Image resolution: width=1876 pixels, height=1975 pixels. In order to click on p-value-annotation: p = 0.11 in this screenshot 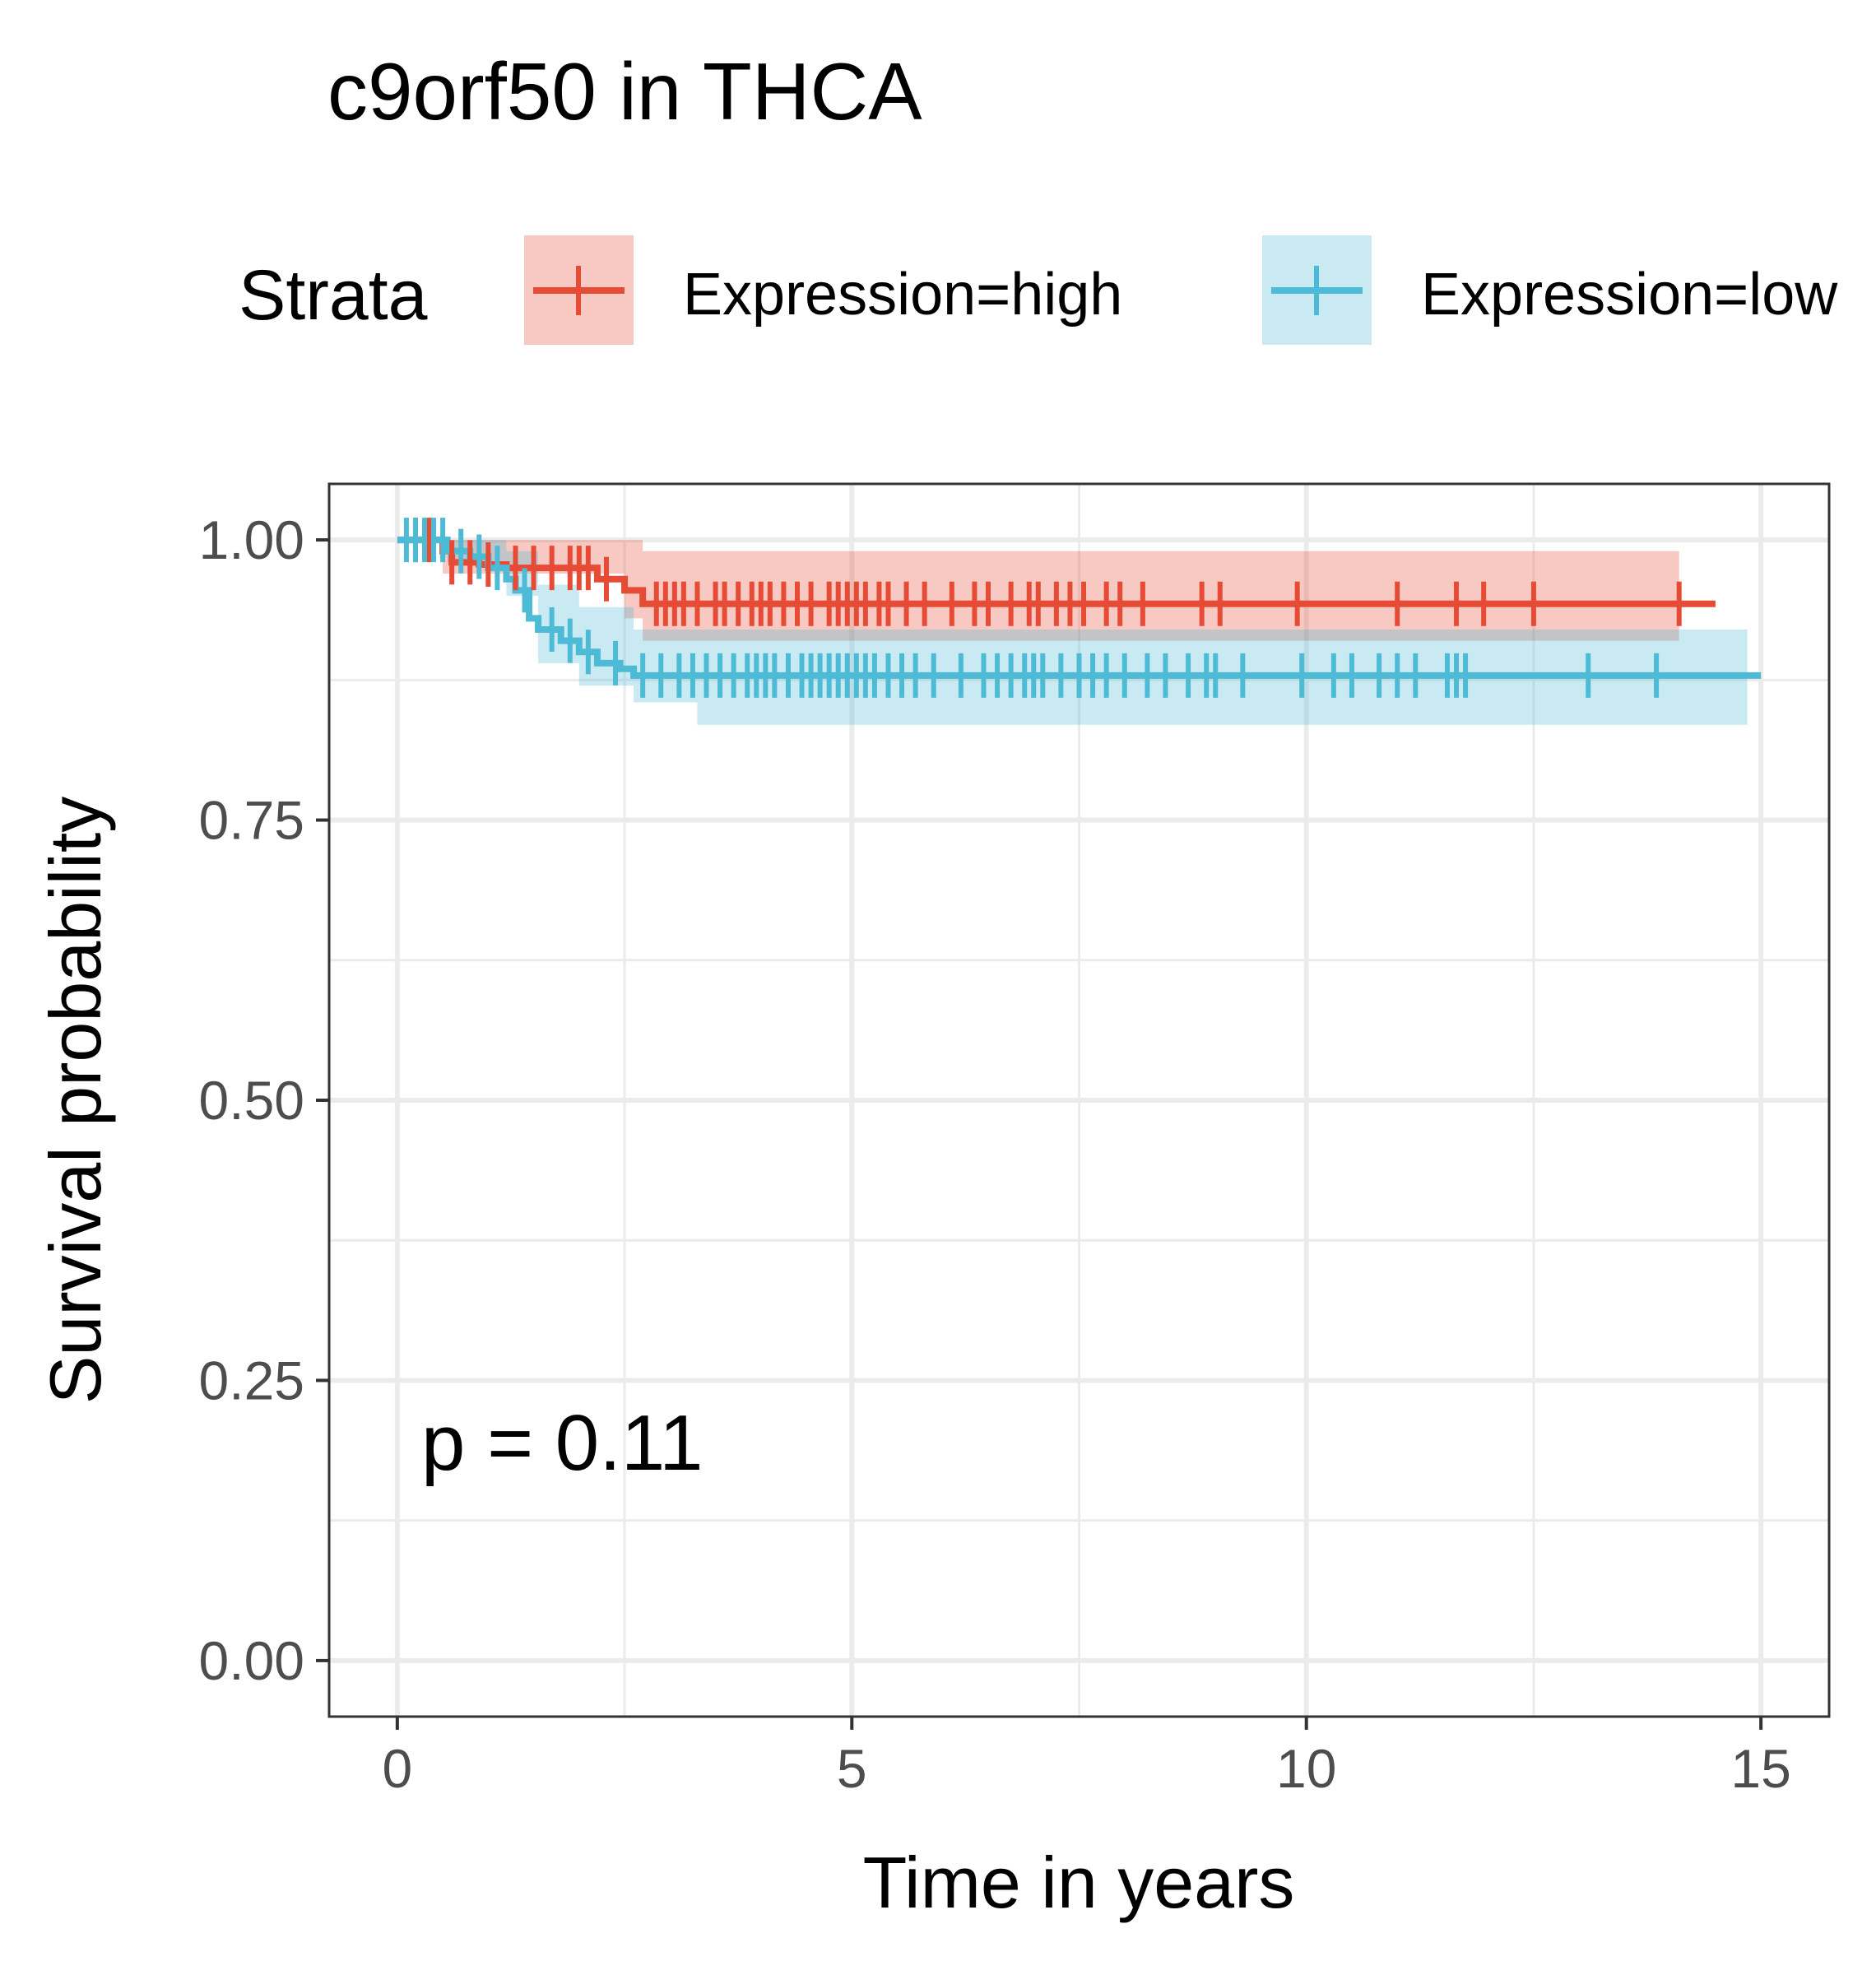, I will do `click(562, 1443)`.